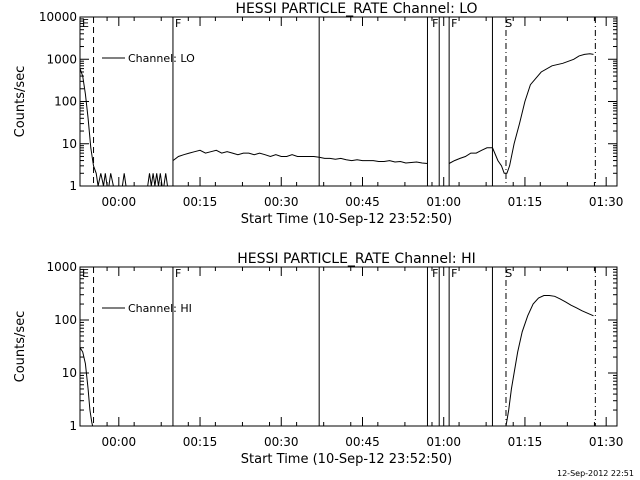 The image size is (640, 480). I want to click on chart-title: HESSI PARTICLE_RATE Channel: LO, so click(356, 9).